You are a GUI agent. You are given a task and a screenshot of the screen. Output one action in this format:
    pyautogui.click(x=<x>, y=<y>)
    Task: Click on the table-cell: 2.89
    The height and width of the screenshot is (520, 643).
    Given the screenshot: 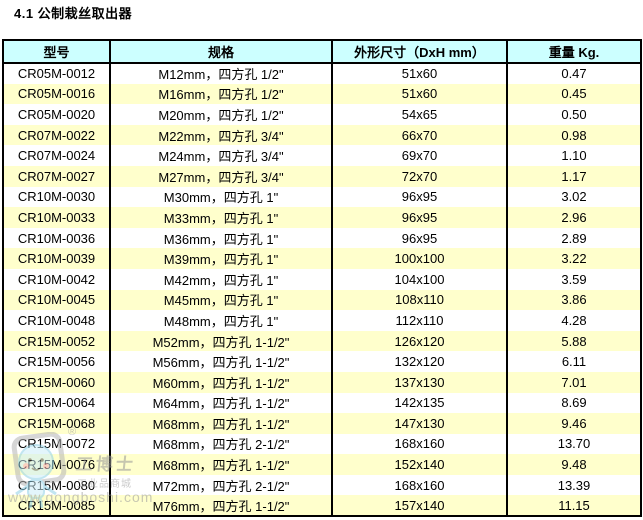 What is the action you would take?
    pyautogui.click(x=574, y=238)
    